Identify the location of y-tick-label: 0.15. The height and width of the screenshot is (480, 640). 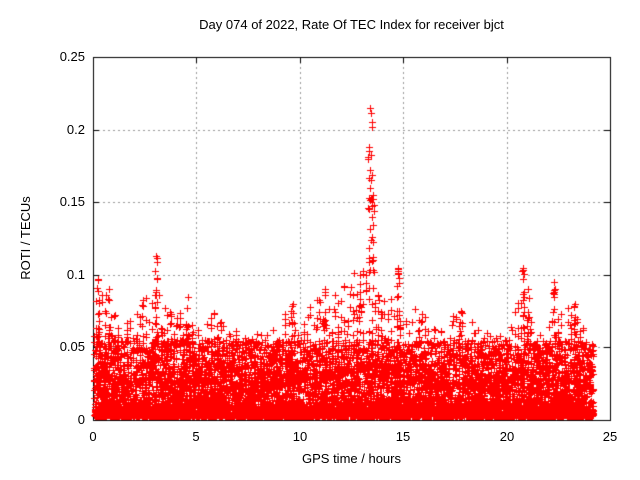
(72, 201).